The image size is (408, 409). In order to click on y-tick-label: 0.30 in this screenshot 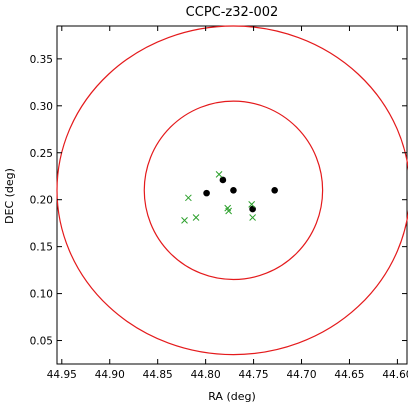, I will do `click(41, 107)`.